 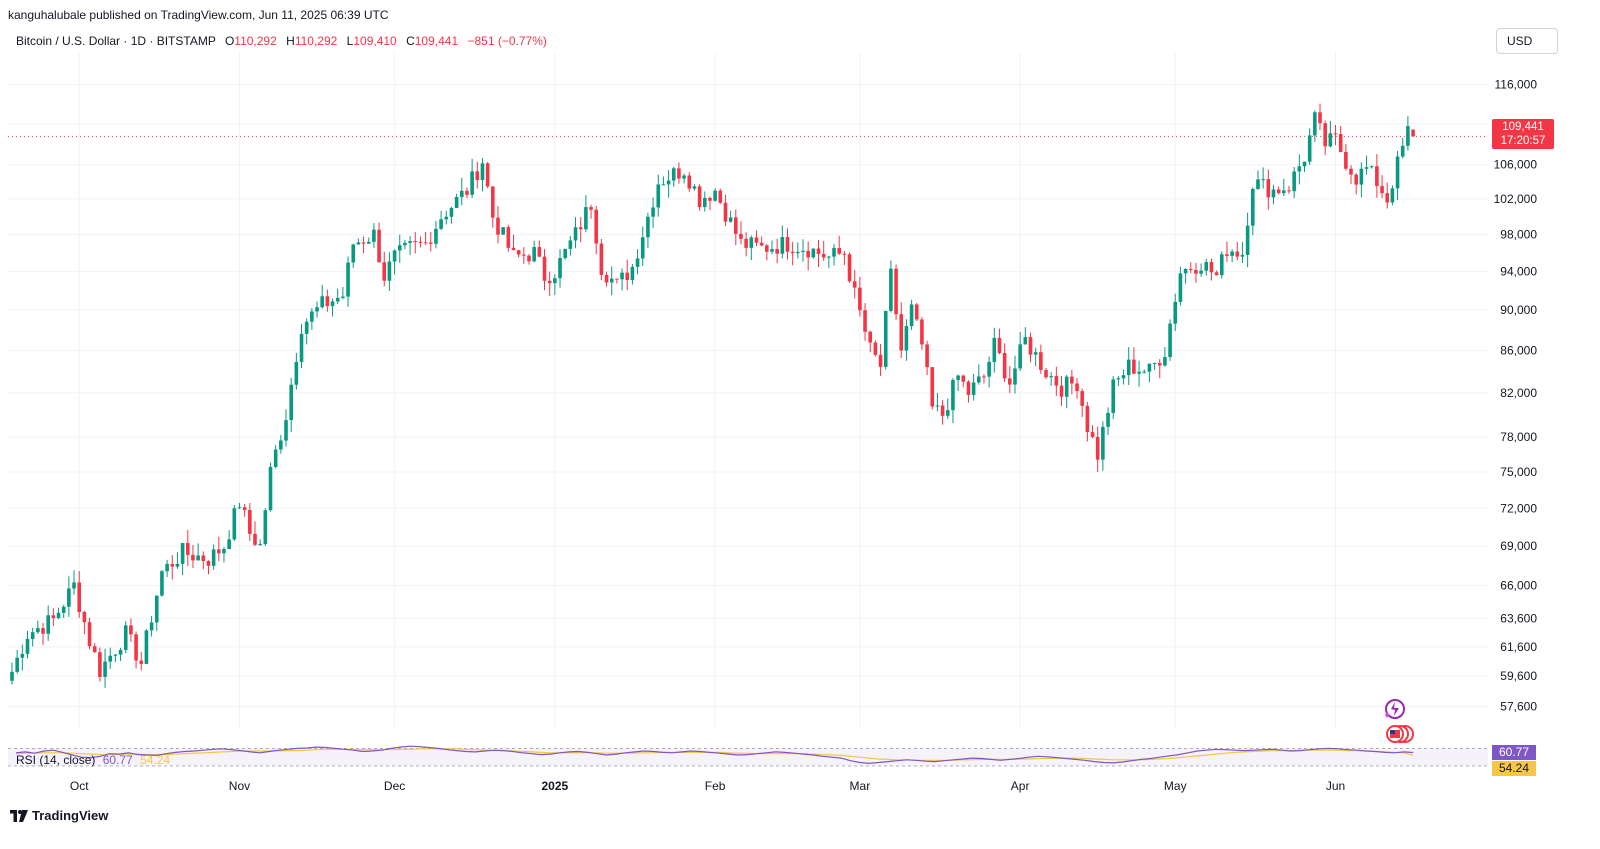 I want to click on last-price-value: 109,441, so click(x=1523, y=127).